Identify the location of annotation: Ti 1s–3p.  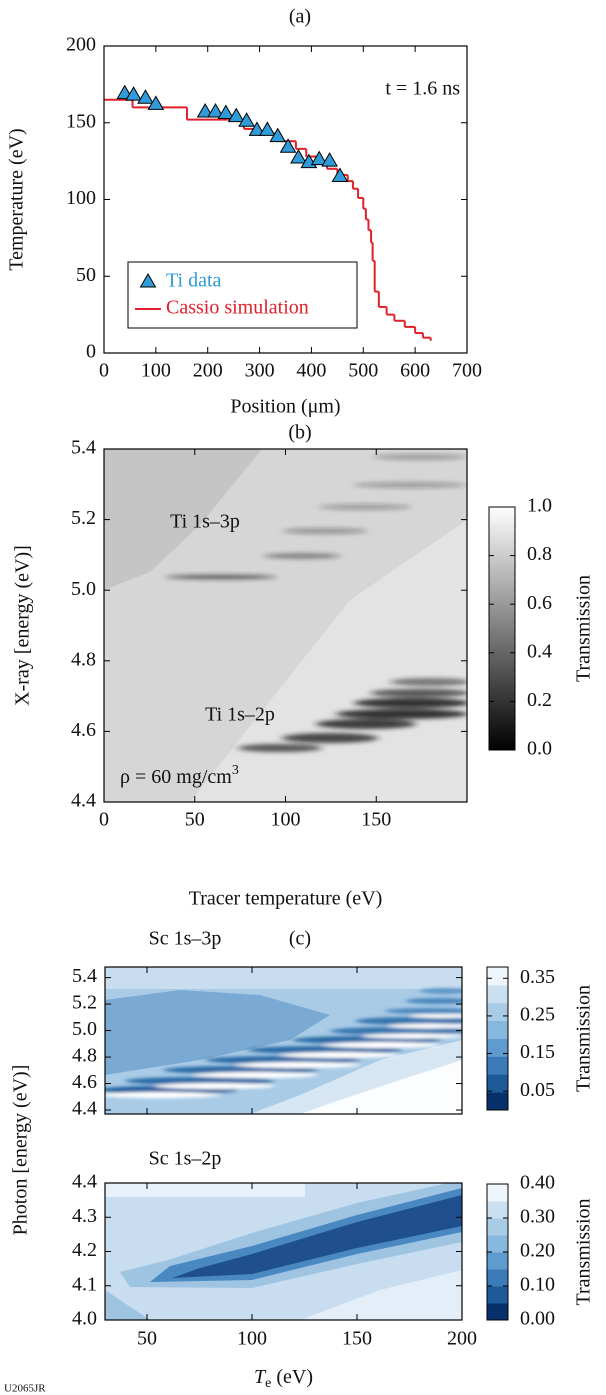
(205, 522).